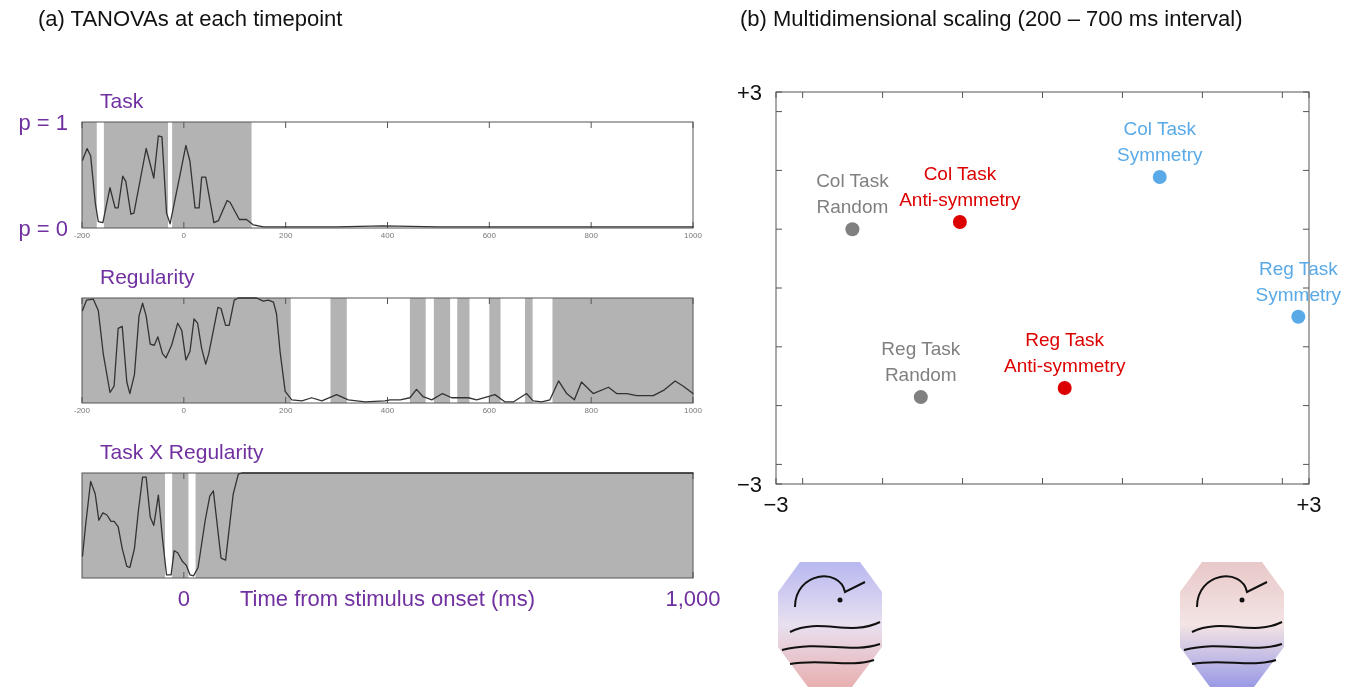  What do you see at coordinates (1065, 352) in the screenshot?
I see `data-label: Reg Task Anti-symmetry` at bounding box center [1065, 352].